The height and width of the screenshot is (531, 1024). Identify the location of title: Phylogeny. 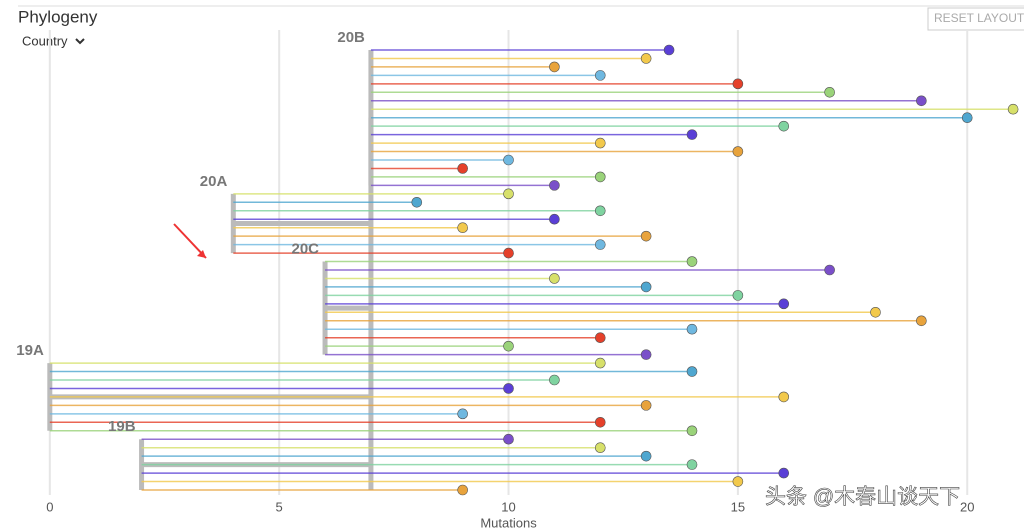
(58, 16).